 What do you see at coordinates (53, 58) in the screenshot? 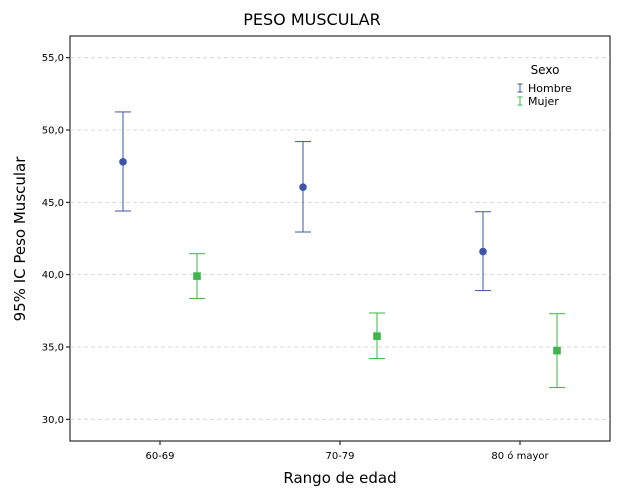
I see `y-tick-label: 55,0` at bounding box center [53, 58].